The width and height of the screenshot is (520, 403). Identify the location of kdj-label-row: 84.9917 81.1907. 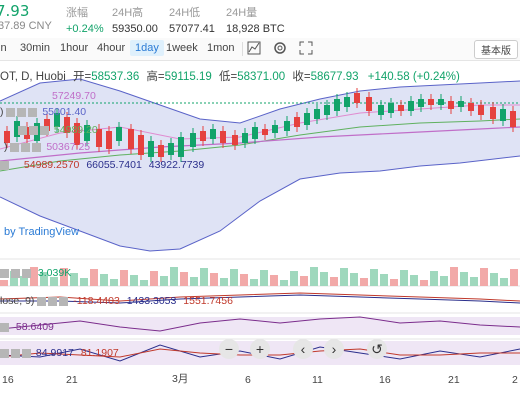
(59, 353).